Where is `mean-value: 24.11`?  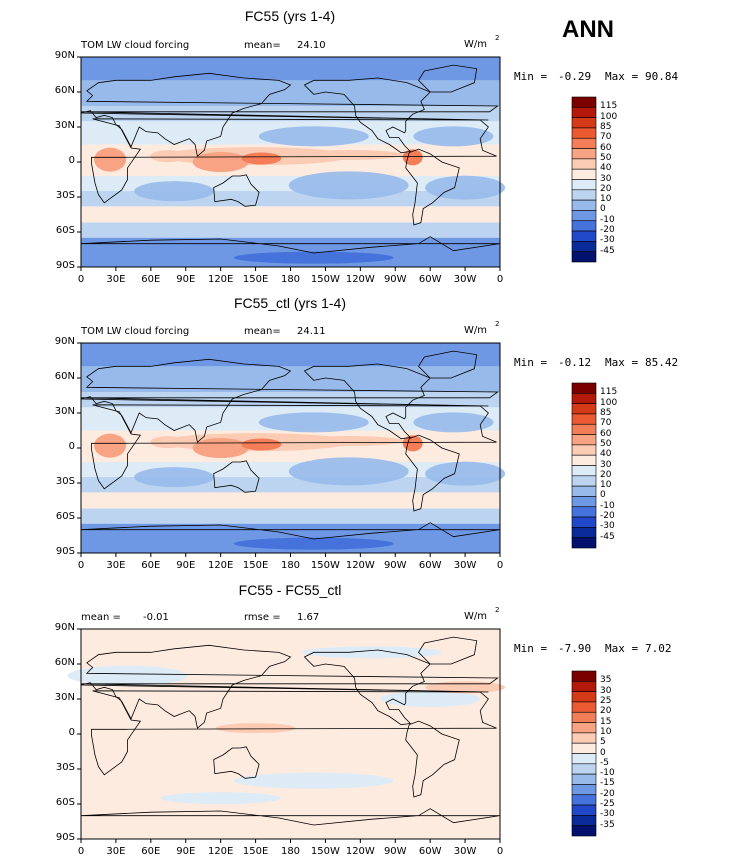
mean-value: 24.11 is located at coordinates (311, 331).